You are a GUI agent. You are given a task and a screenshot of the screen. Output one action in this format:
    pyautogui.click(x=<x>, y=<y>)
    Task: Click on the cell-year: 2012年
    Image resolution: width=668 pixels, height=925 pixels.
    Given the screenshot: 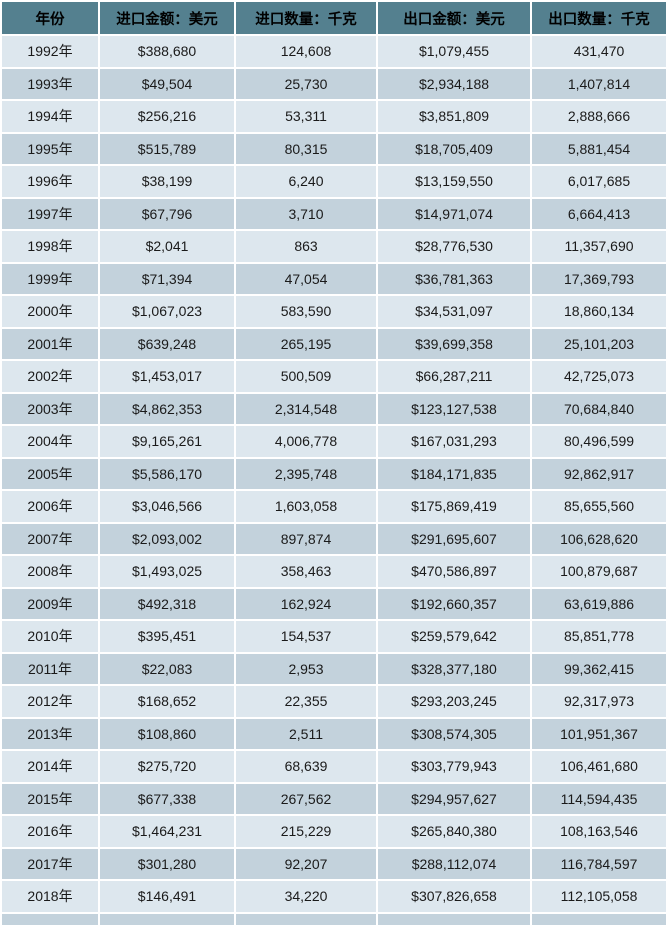 What is the action you would take?
    pyautogui.click(x=50, y=701)
    